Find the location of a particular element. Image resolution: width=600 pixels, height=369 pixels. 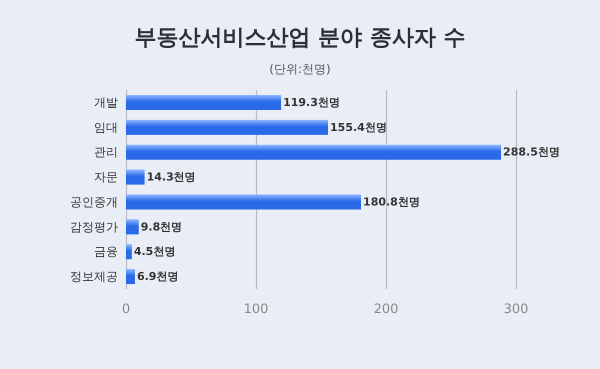

y-tick-label: 정보제공 is located at coordinates (94, 277).